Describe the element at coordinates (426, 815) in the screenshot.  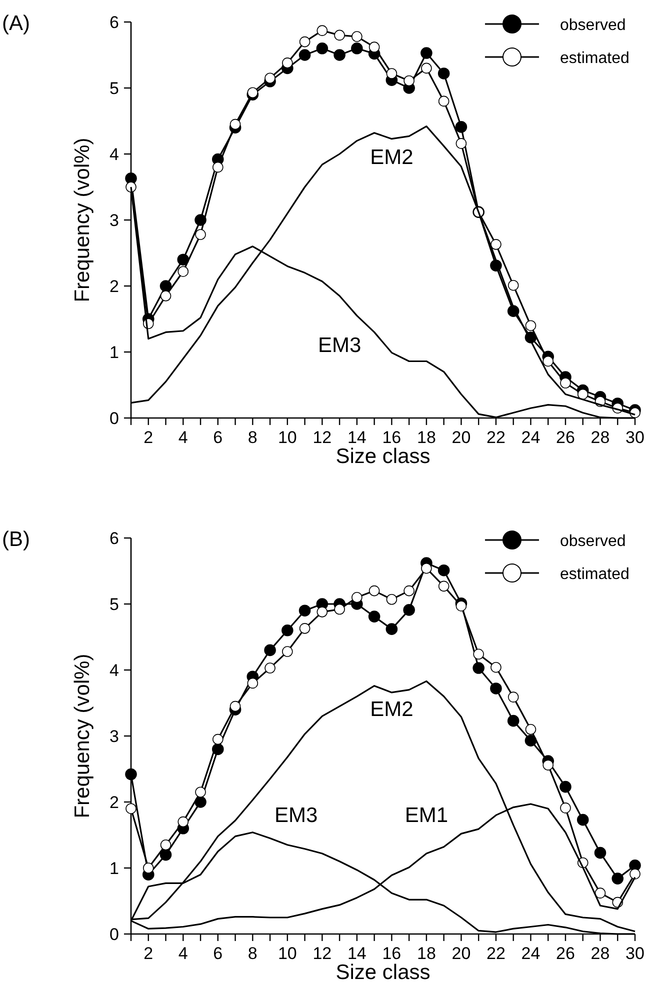
I see `series-label: EM1` at that location.